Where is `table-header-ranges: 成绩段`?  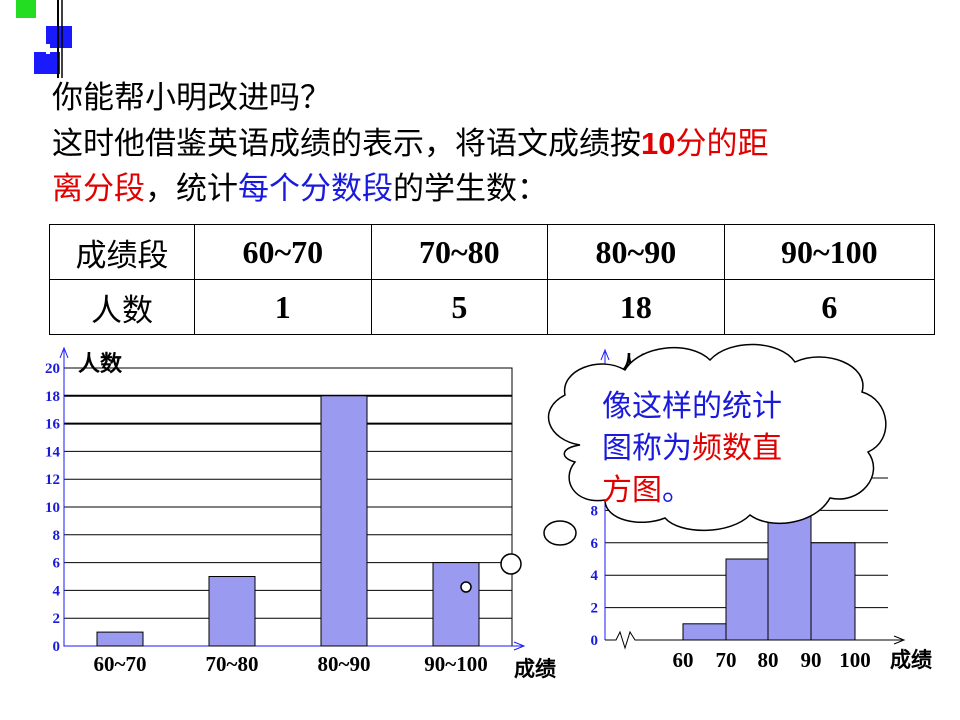 table-header-ranges: 成绩段 is located at coordinates (122, 252).